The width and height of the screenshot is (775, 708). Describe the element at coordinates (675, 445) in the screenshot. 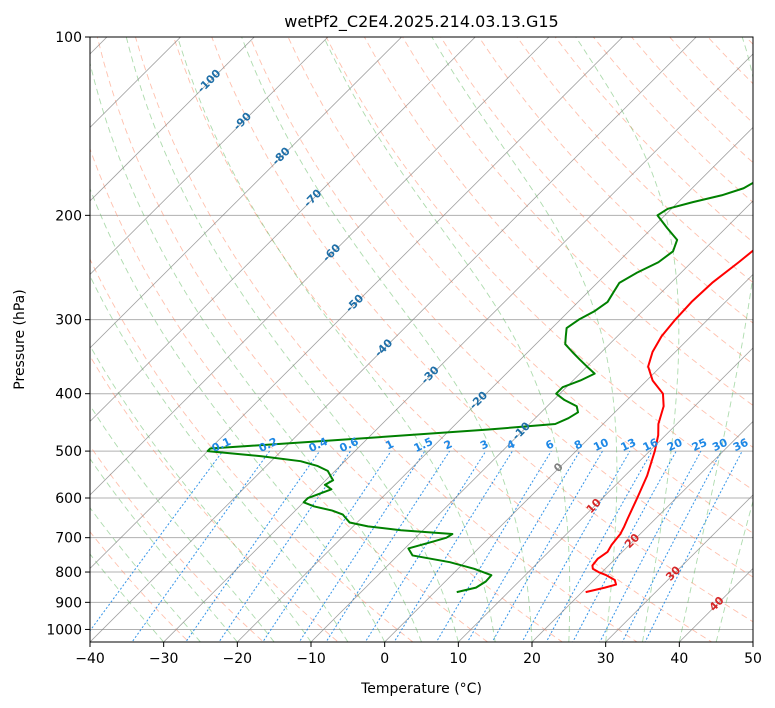

I see `mixing-ratio-label: 20` at that location.